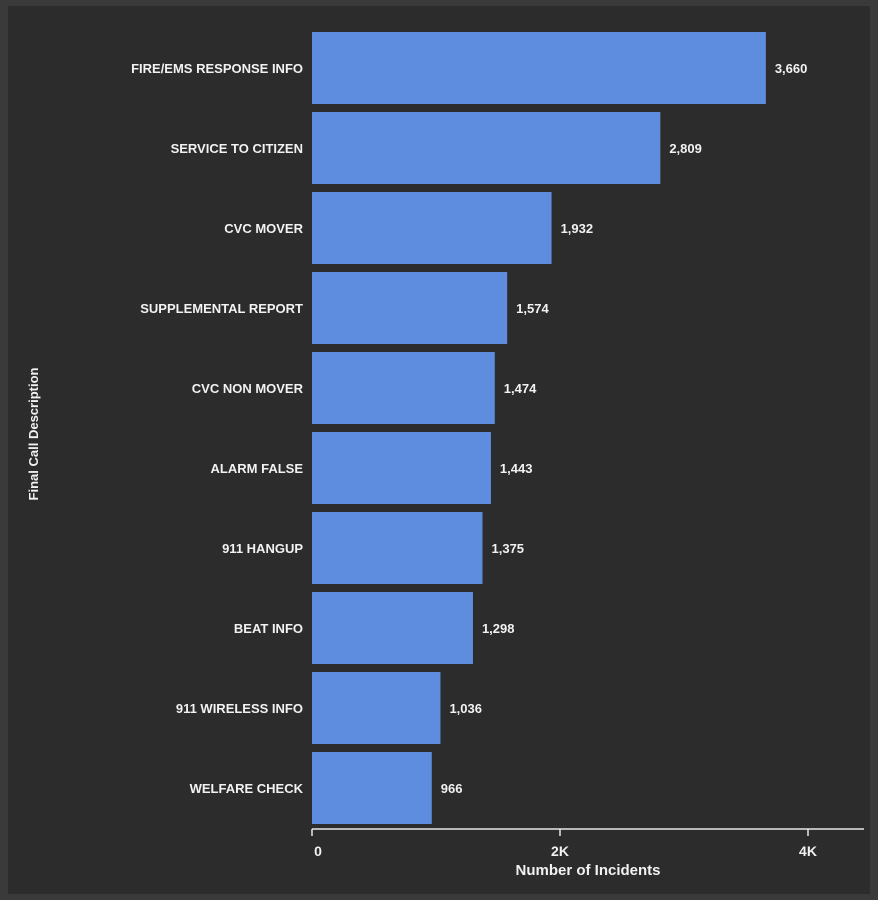 This screenshot has width=878, height=900. I want to click on category-label: 911 WIRELESS INFO, so click(239, 708).